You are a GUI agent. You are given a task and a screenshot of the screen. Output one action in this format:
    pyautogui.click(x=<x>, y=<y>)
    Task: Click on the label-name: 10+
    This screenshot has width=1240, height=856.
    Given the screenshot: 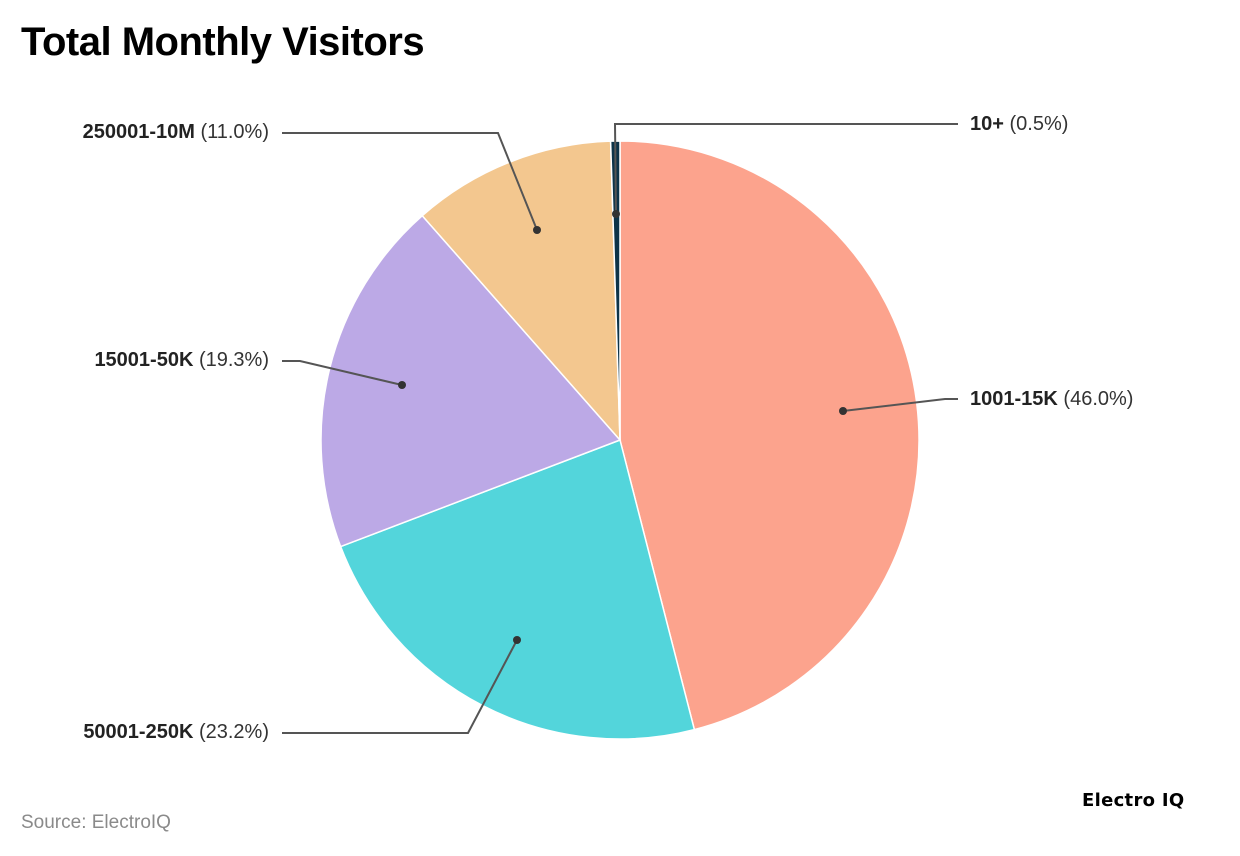 What is the action you would take?
    pyautogui.click(x=987, y=124)
    